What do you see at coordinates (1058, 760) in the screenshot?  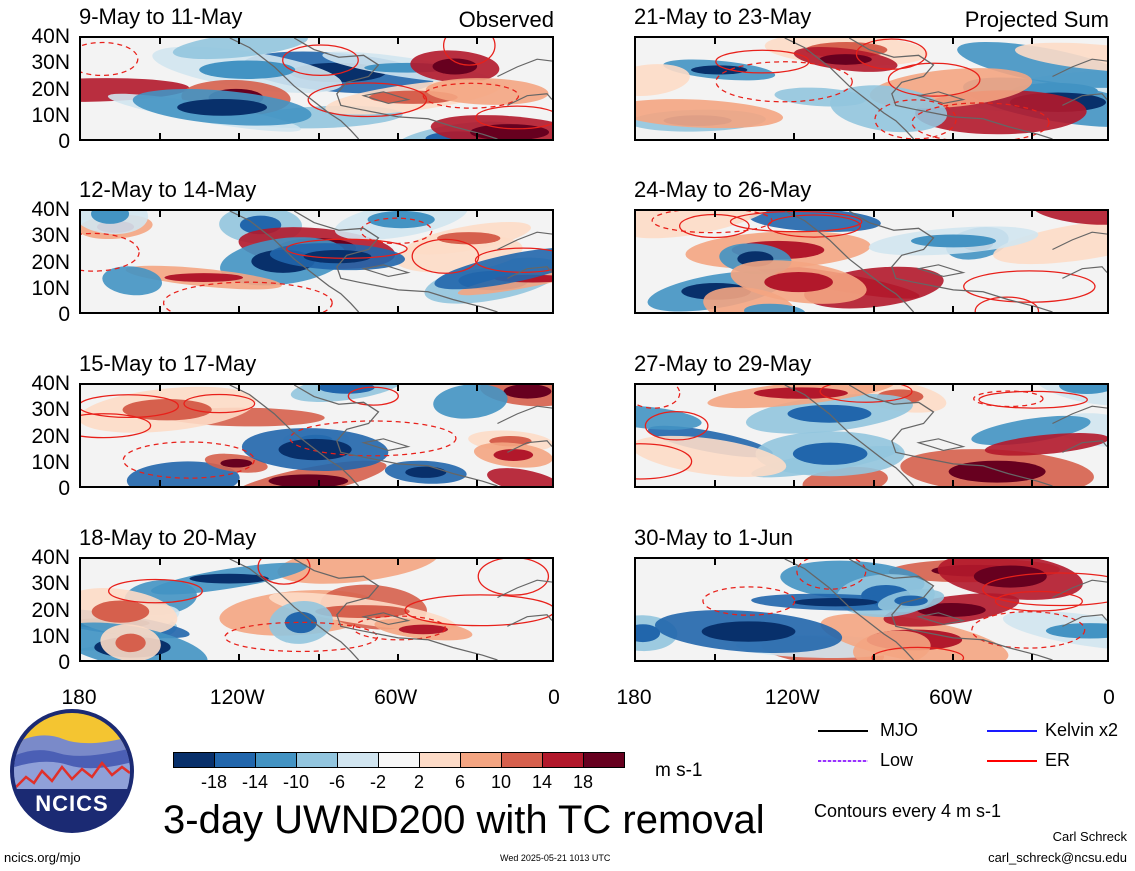 I see `legend-er-label: ER` at bounding box center [1058, 760].